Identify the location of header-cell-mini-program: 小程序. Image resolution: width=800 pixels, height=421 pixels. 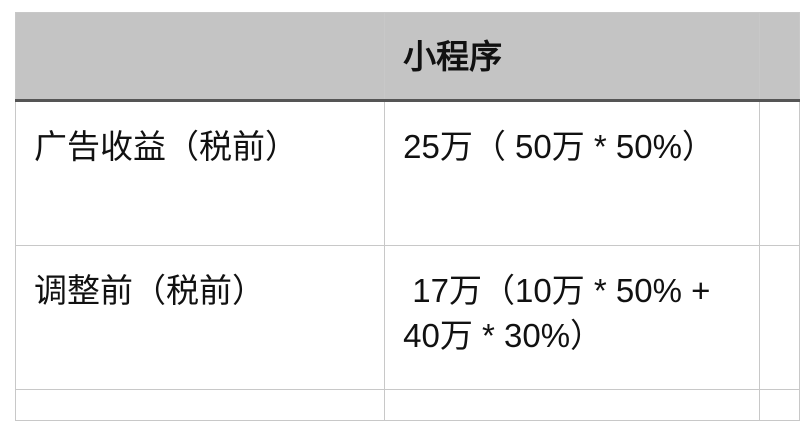
(572, 57).